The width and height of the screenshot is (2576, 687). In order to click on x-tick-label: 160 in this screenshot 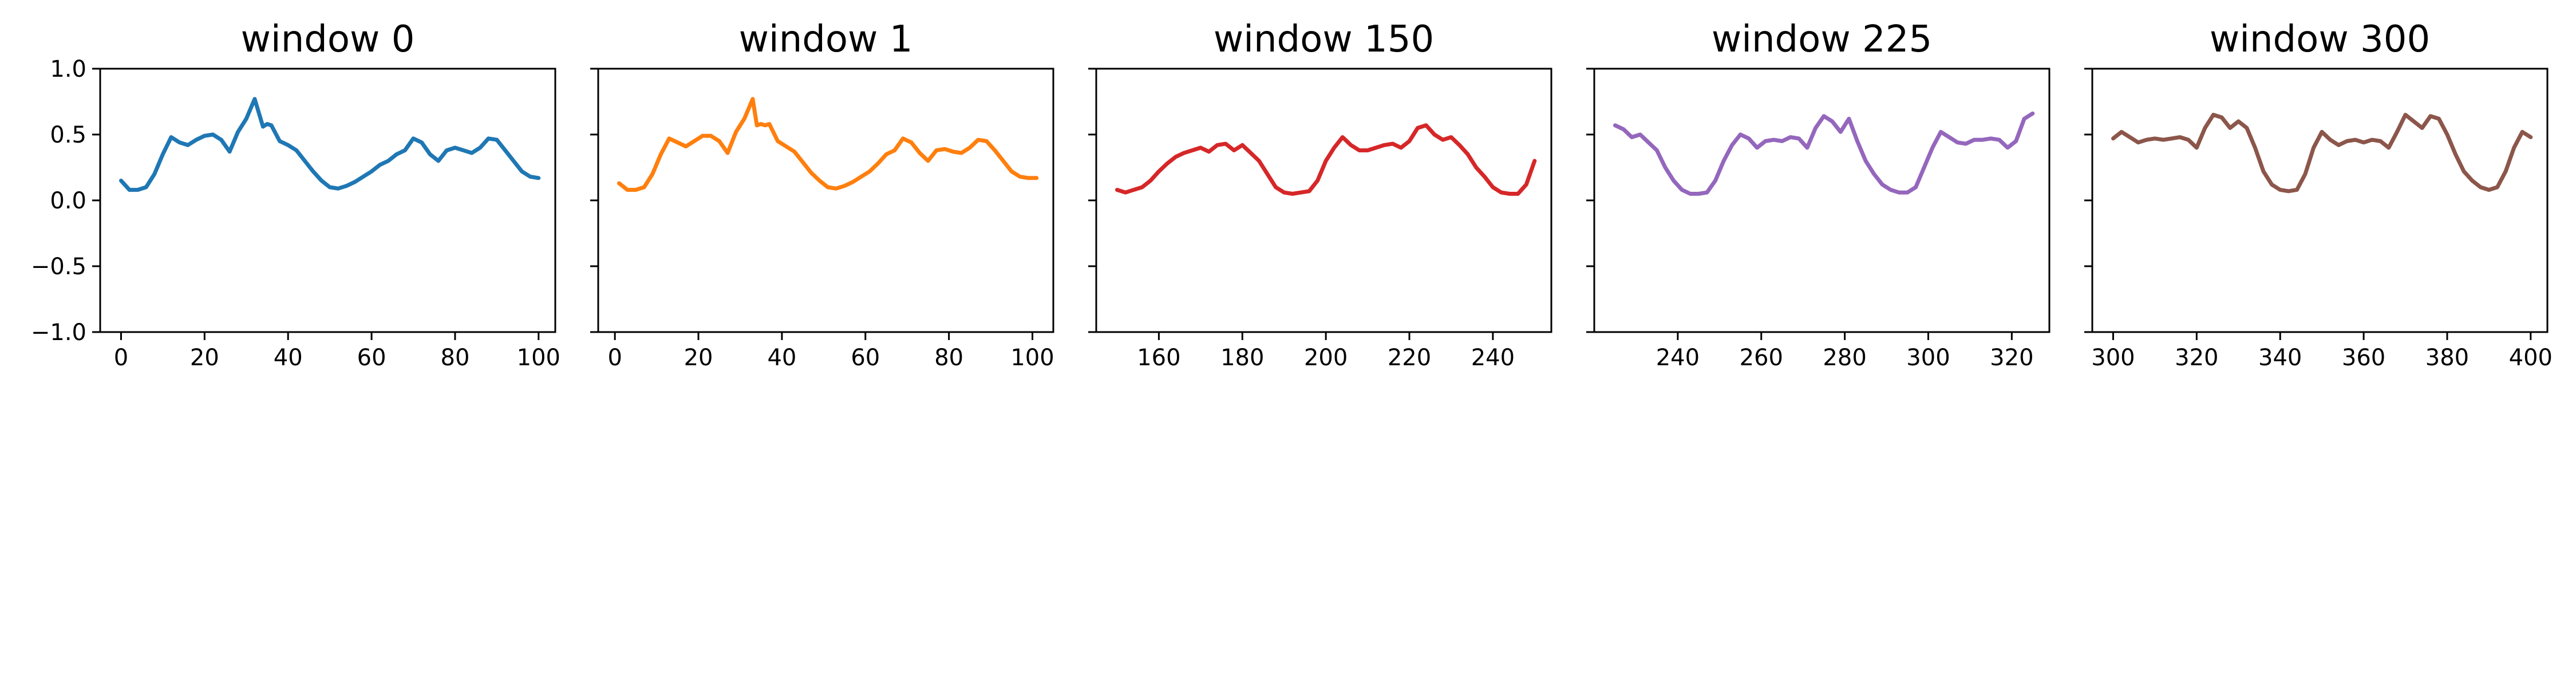, I will do `click(1158, 358)`.